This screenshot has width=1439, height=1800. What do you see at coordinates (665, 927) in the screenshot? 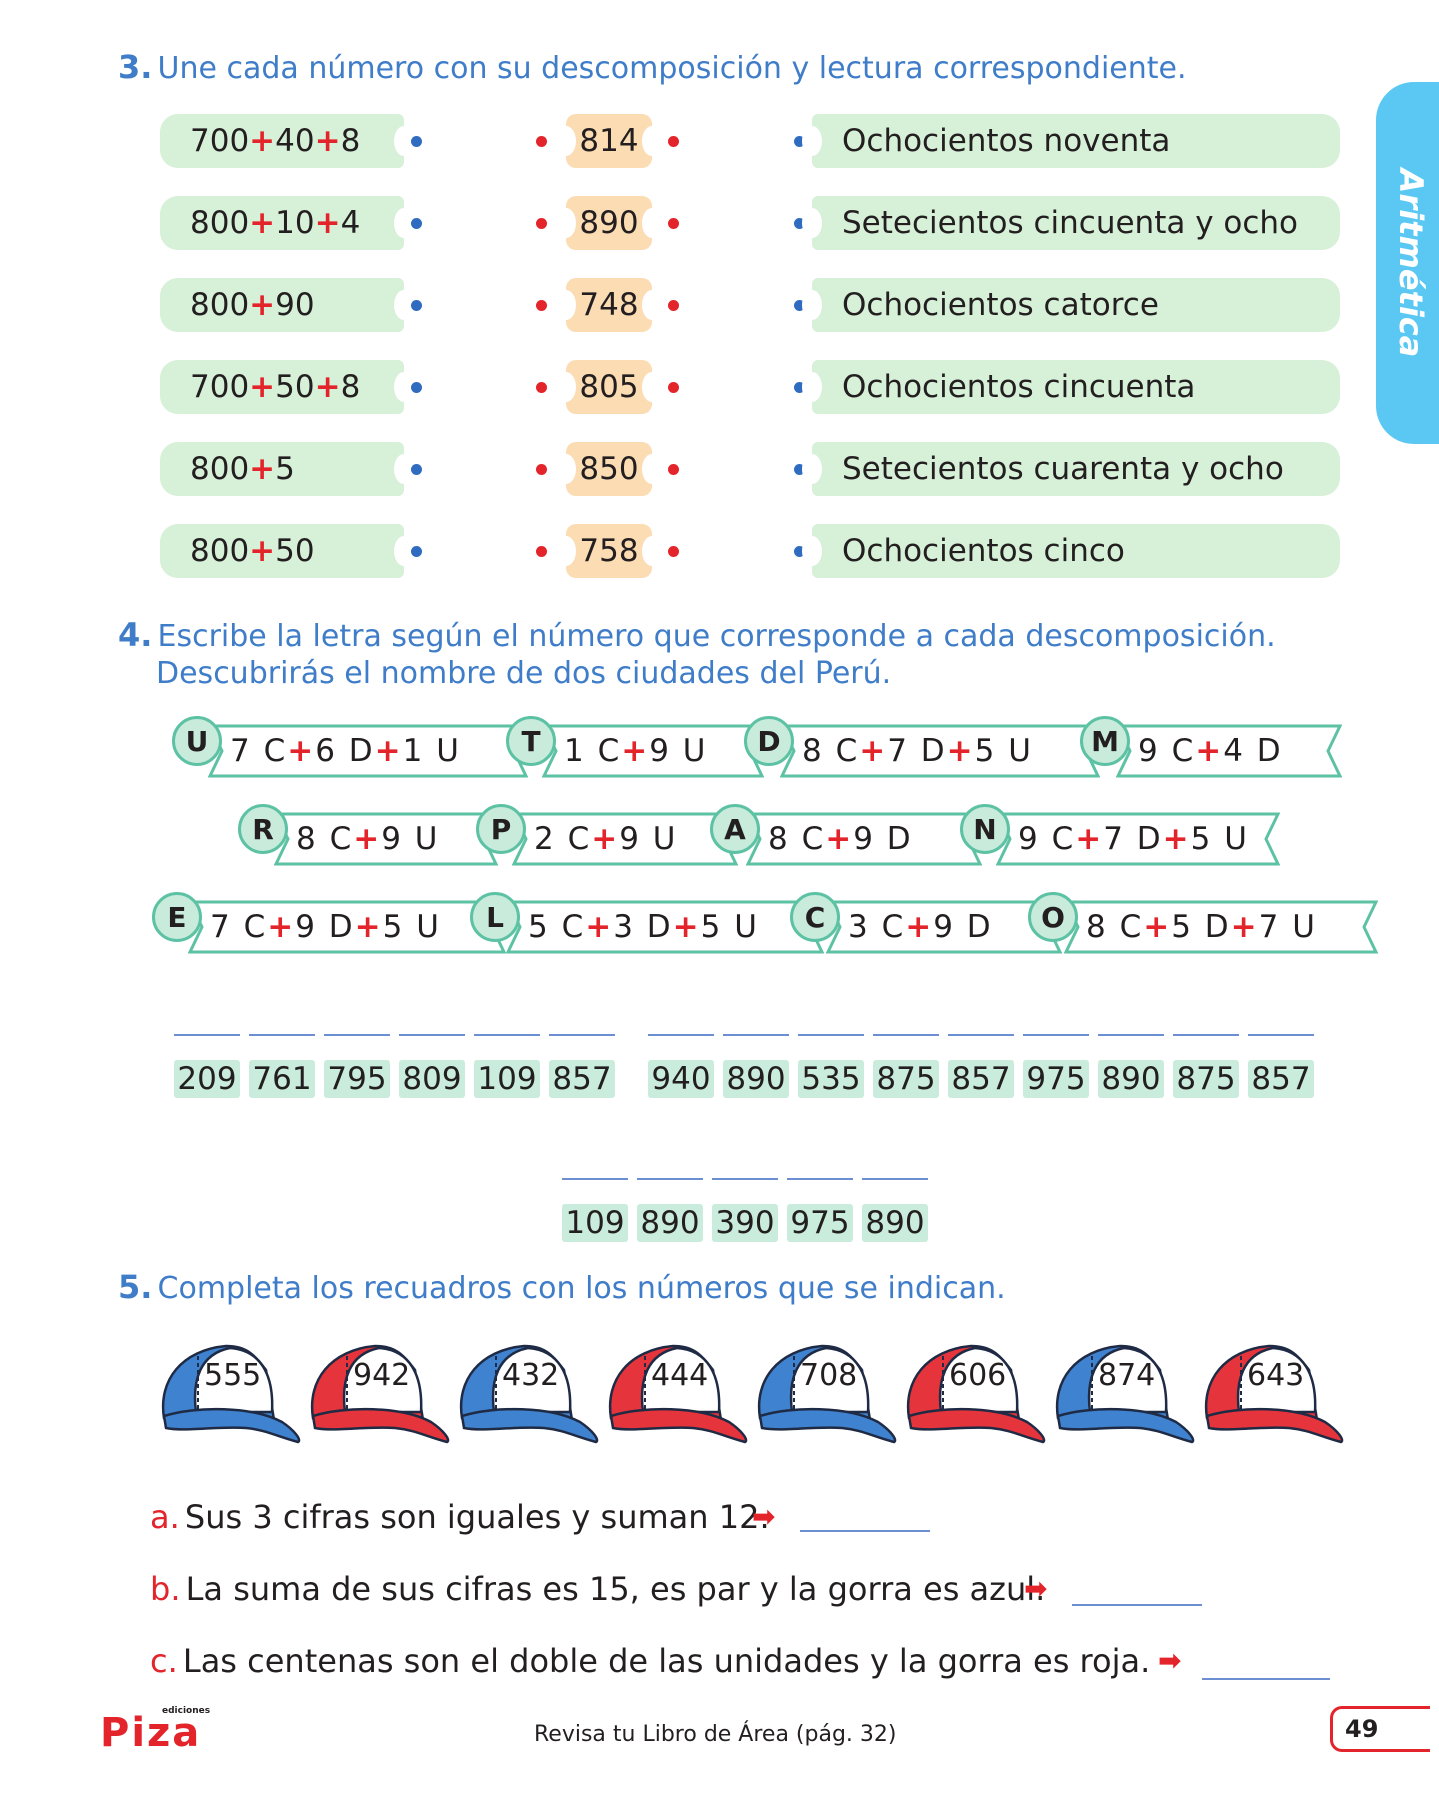
I see `ribbon-l: 5 C + 3 D + 5 U` at bounding box center [665, 927].